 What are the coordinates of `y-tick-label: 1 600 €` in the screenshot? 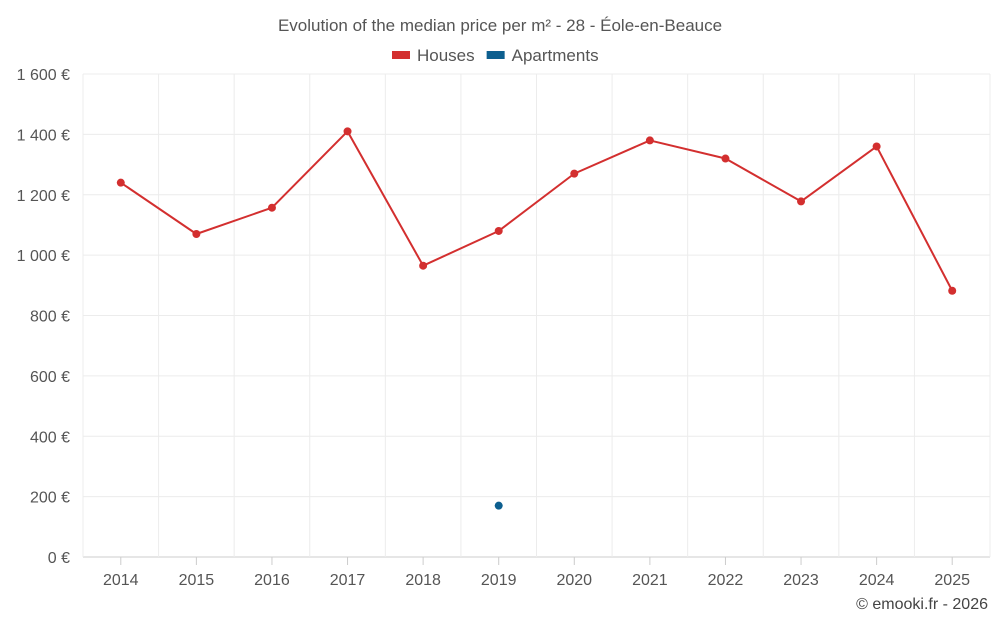 It's located at (43, 75).